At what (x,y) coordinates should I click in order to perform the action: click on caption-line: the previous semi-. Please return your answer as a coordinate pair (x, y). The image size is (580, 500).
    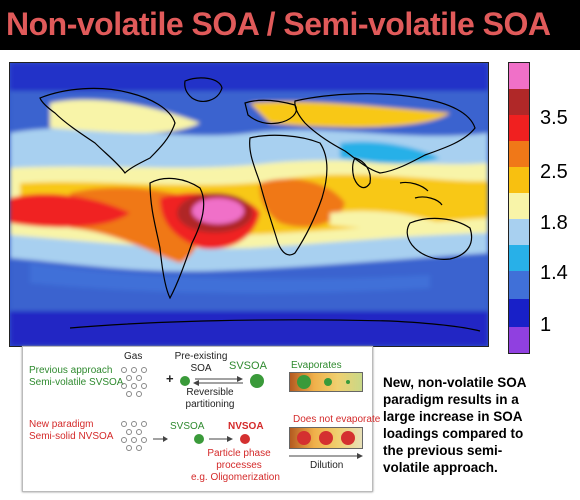
    Looking at the image, I should click on (443, 450).